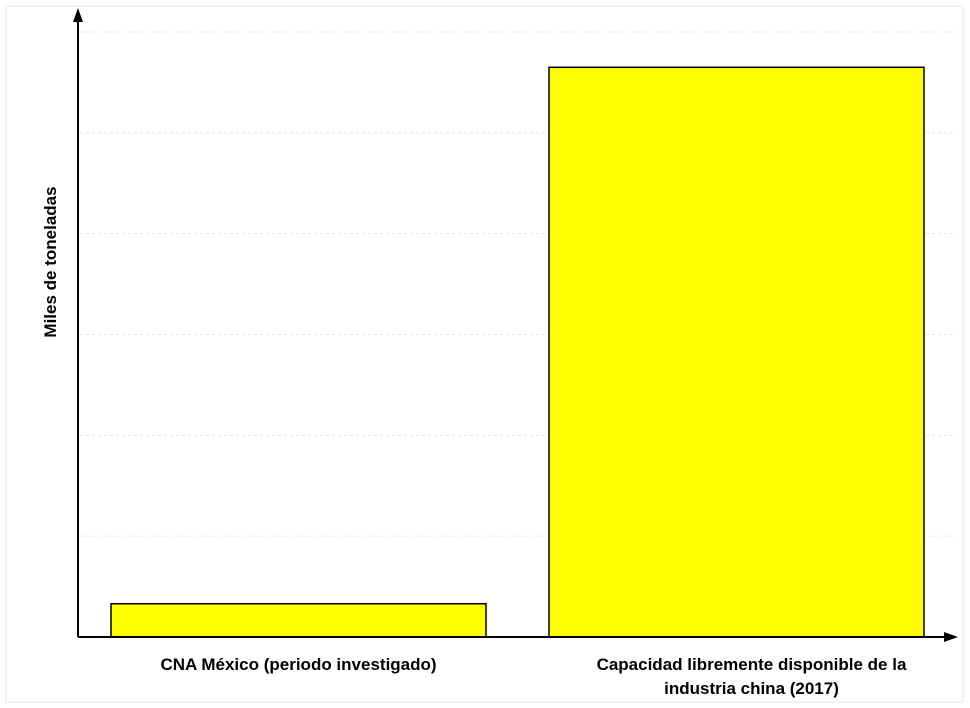 The image size is (970, 708). I want to click on y-axis-arrow, so click(78, 15).